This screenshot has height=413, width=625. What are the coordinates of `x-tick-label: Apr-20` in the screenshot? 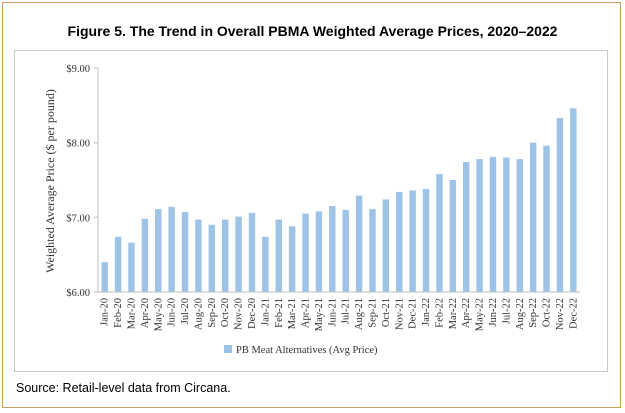 It's located at (145, 313).